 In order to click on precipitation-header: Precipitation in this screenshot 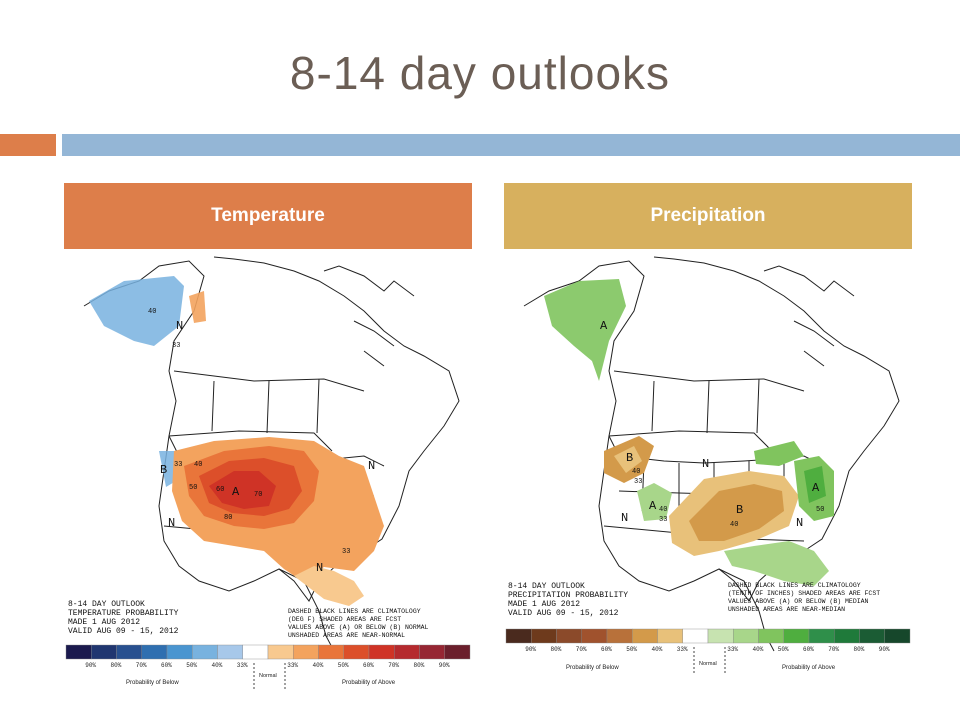, I will do `click(708, 216)`.